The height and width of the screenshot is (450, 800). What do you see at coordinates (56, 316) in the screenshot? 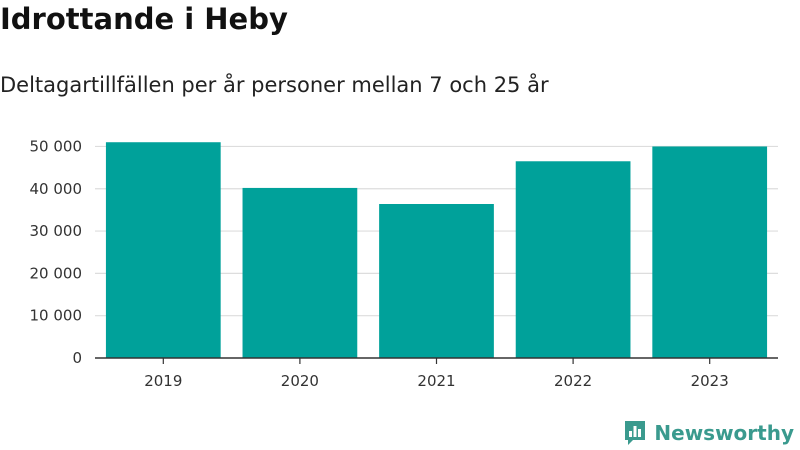
I see `y-tick-label: 10 000` at bounding box center [56, 316].